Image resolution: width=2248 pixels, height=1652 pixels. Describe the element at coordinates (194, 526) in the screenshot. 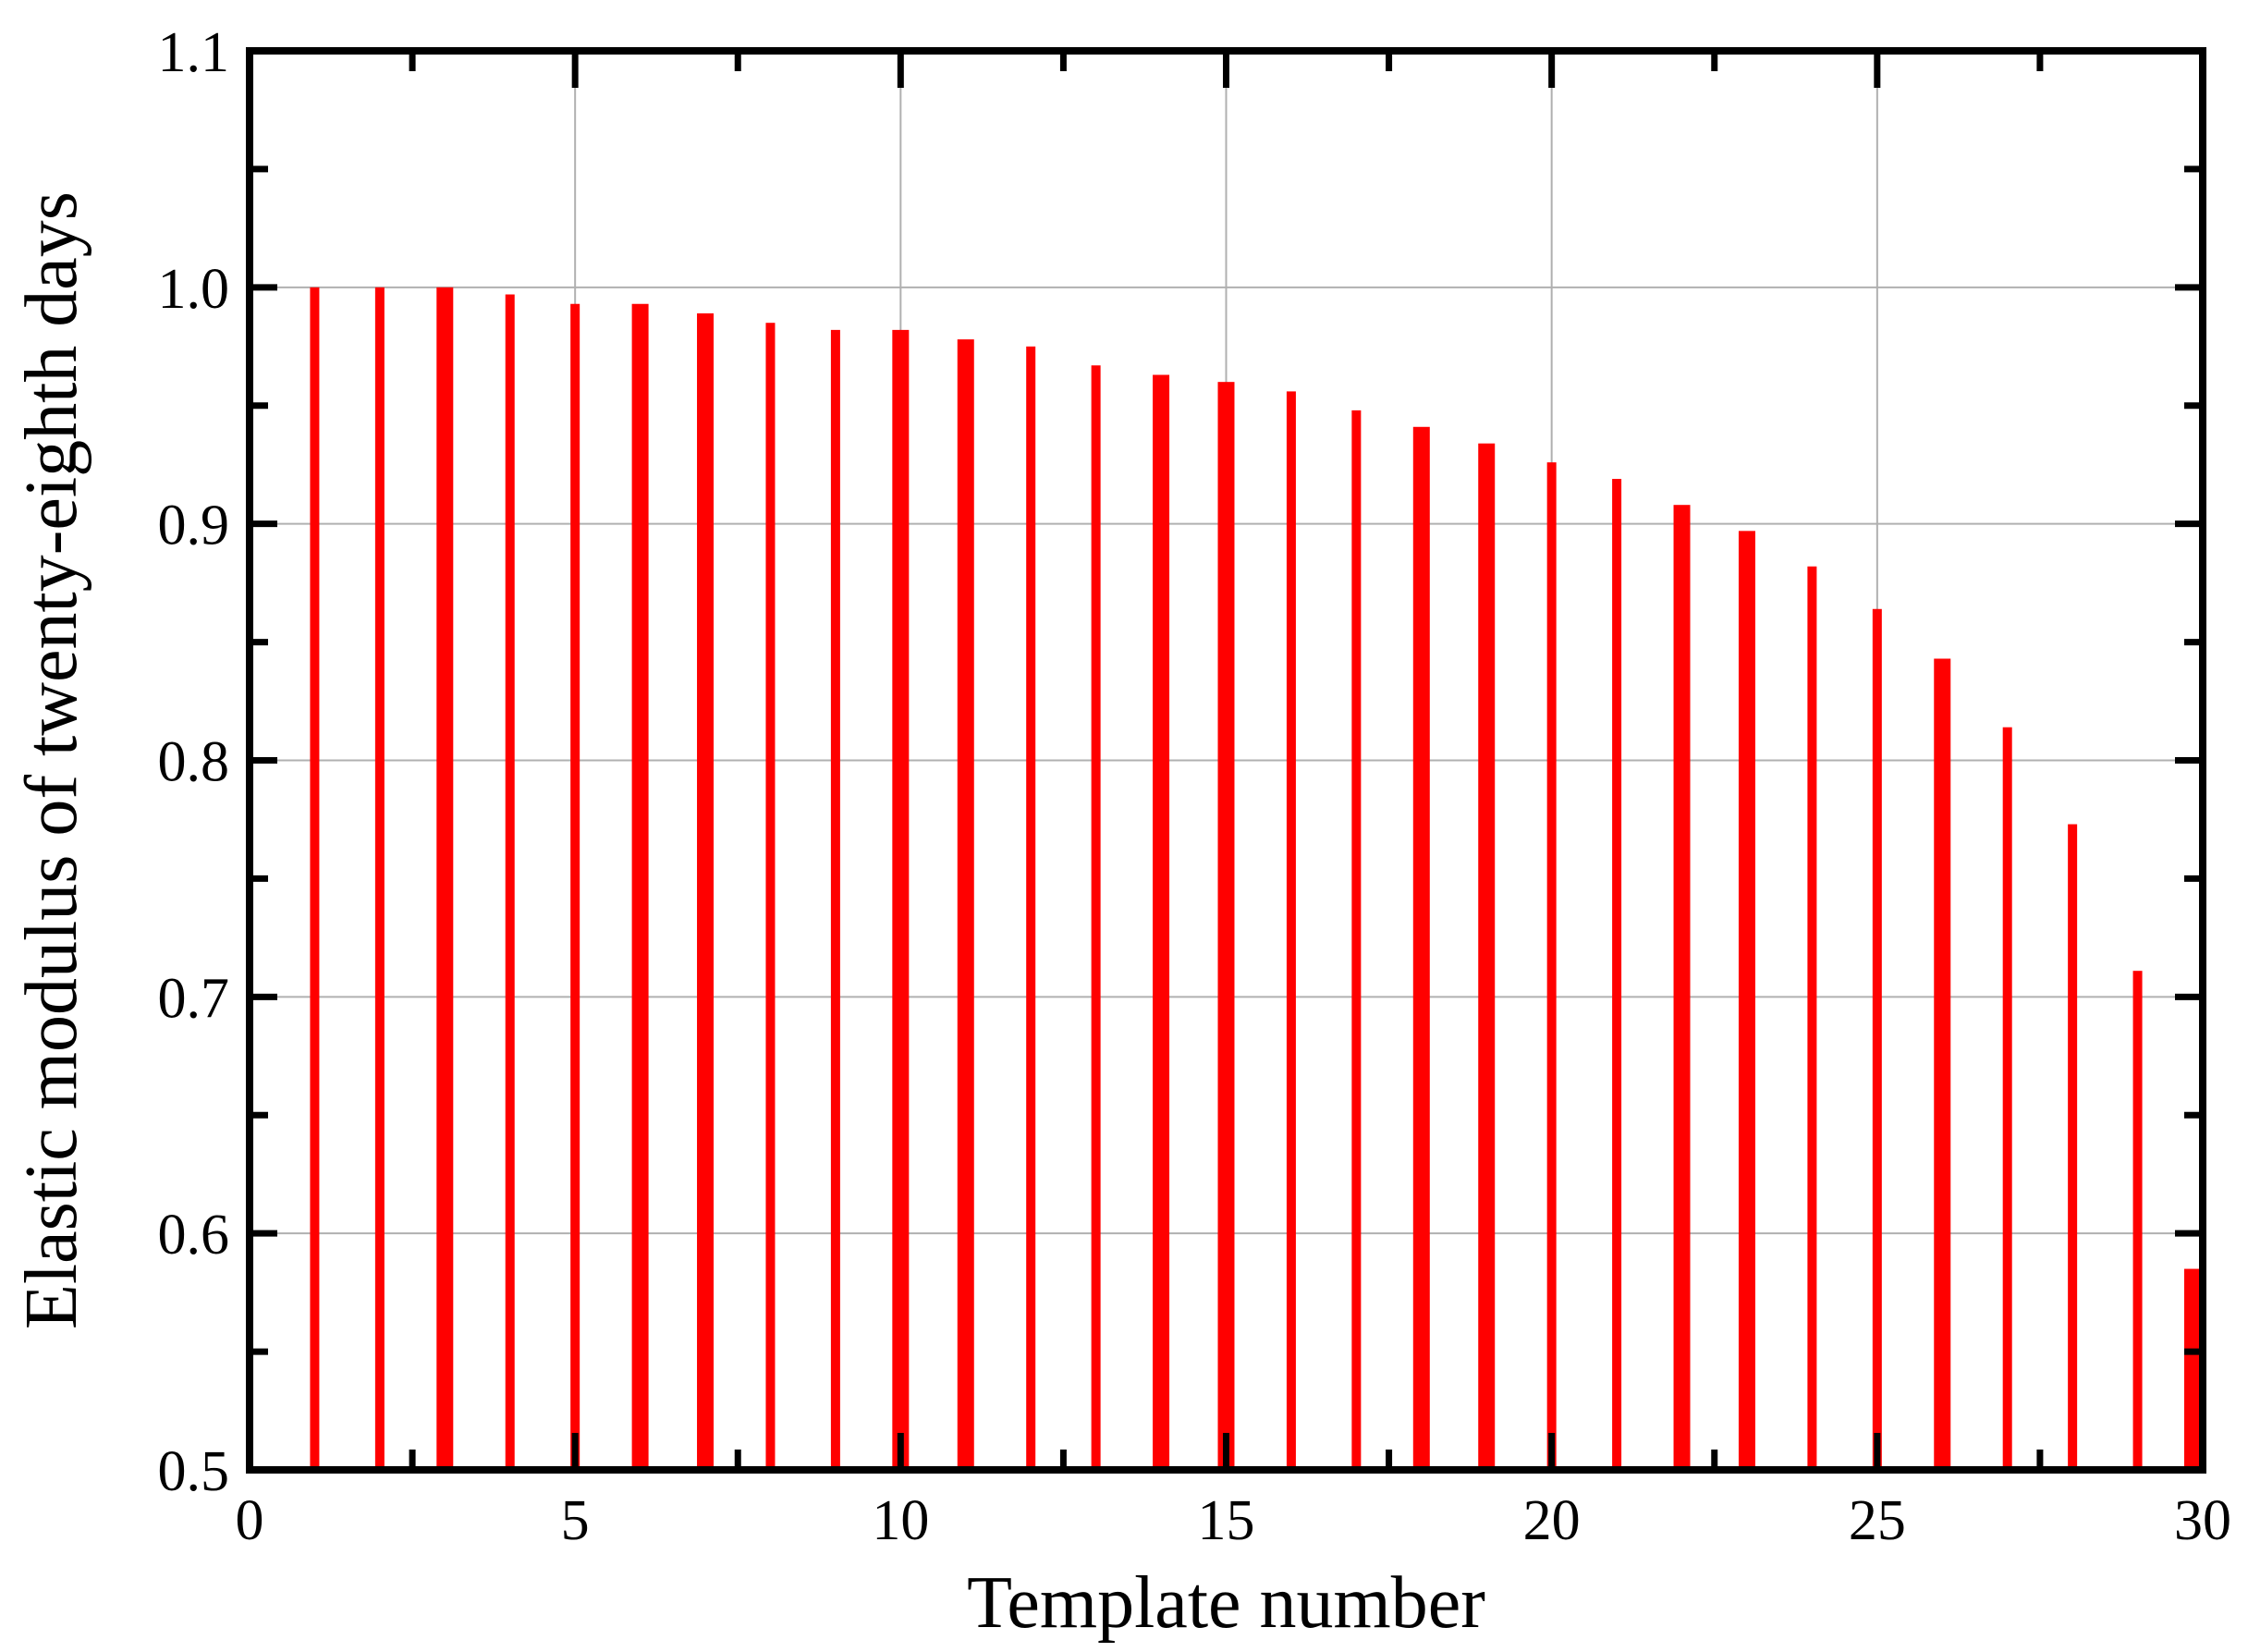

I see `y-tick-label: 0.9` at that location.